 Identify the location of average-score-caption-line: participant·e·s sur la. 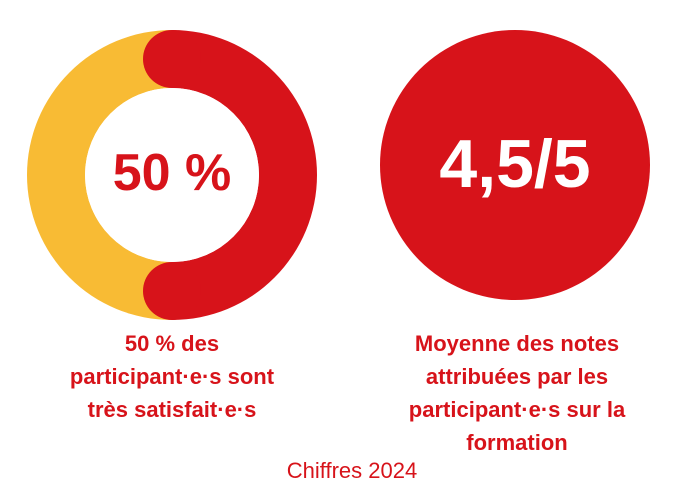
(517, 409).